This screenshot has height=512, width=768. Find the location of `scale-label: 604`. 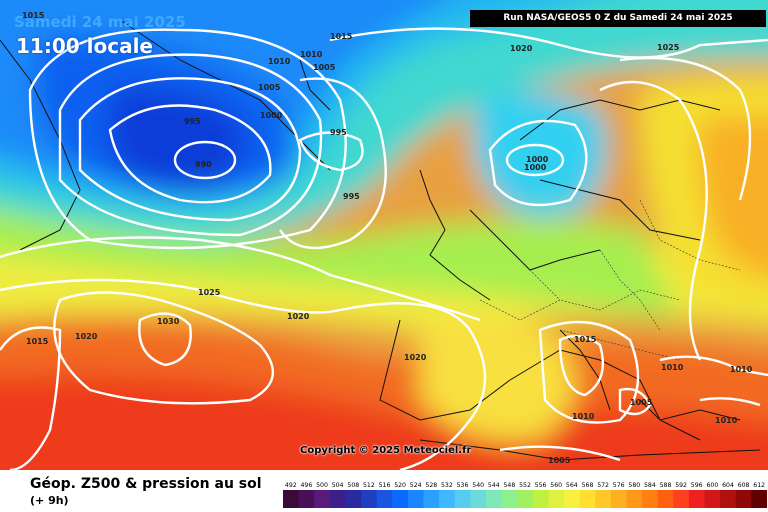

scale-label: 604 is located at coordinates (728, 485).